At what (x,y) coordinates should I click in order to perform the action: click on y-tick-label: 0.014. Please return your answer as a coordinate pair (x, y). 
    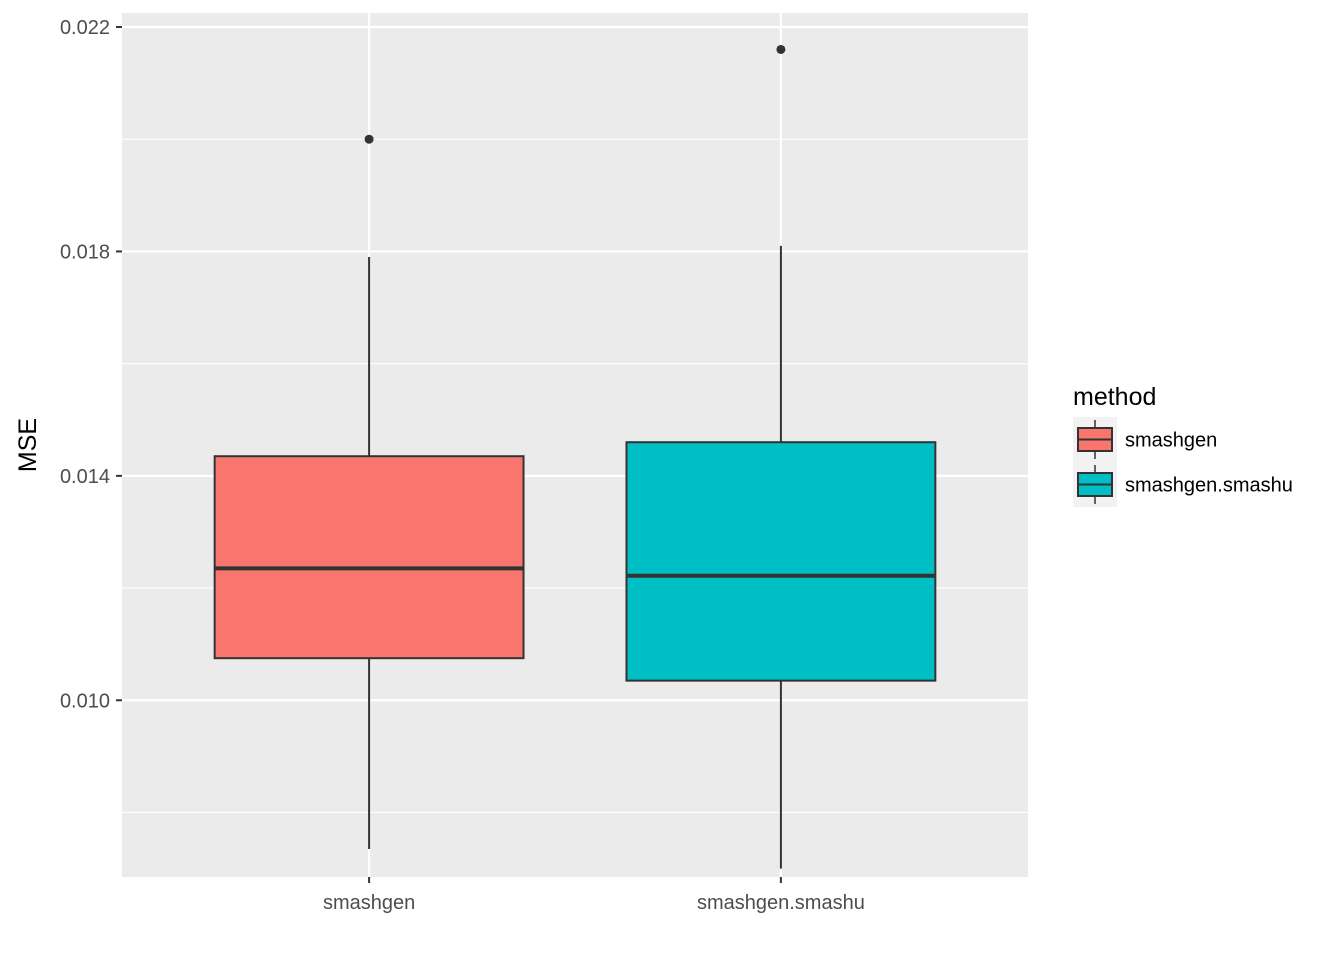
    Looking at the image, I should click on (85, 477).